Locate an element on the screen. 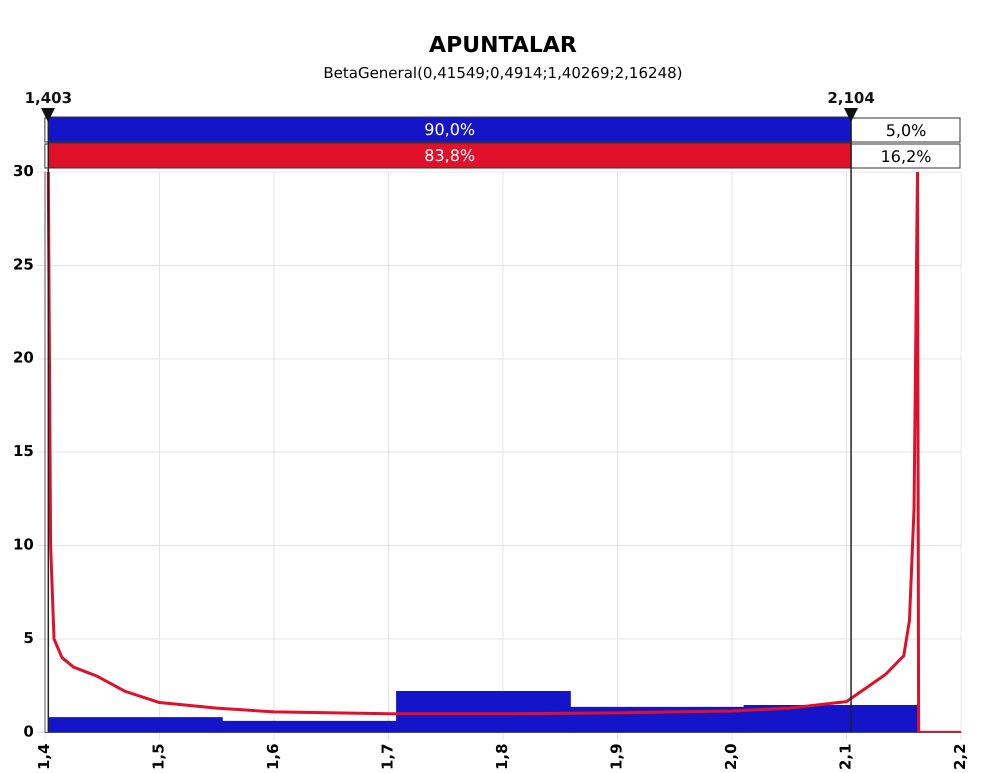  text: 16,2% is located at coordinates (906, 156).